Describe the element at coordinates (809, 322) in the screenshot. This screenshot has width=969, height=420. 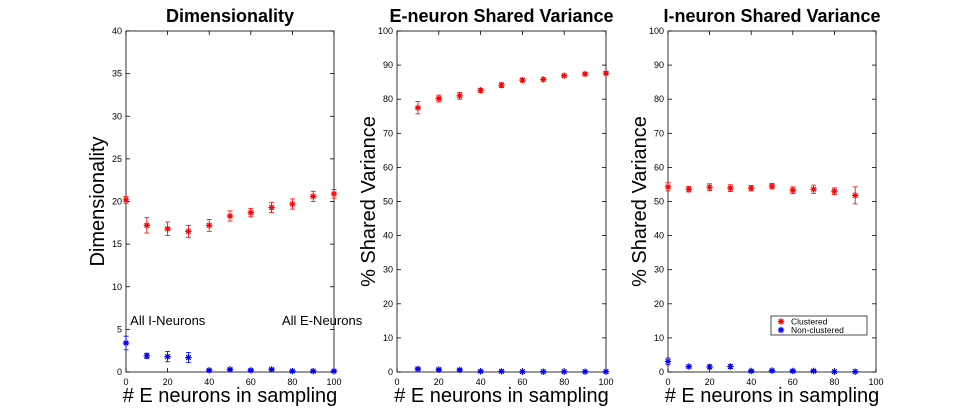
I see `legend-entry: Clustered` at that location.